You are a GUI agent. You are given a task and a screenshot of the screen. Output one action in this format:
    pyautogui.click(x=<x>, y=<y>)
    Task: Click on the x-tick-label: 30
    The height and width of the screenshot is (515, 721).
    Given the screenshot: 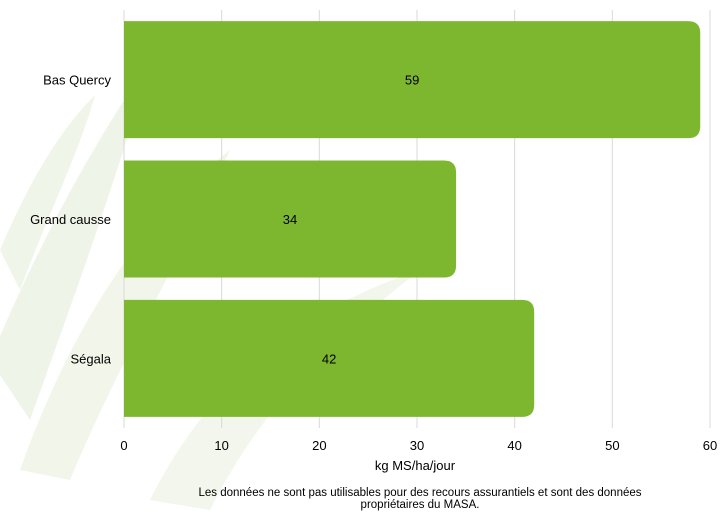 What is the action you would take?
    pyautogui.click(x=417, y=445)
    